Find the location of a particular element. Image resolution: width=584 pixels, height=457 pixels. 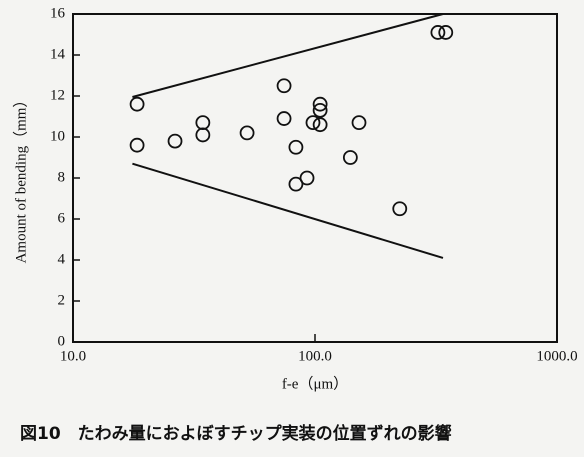

x-tick-label: 1000.0 is located at coordinates (556, 356).